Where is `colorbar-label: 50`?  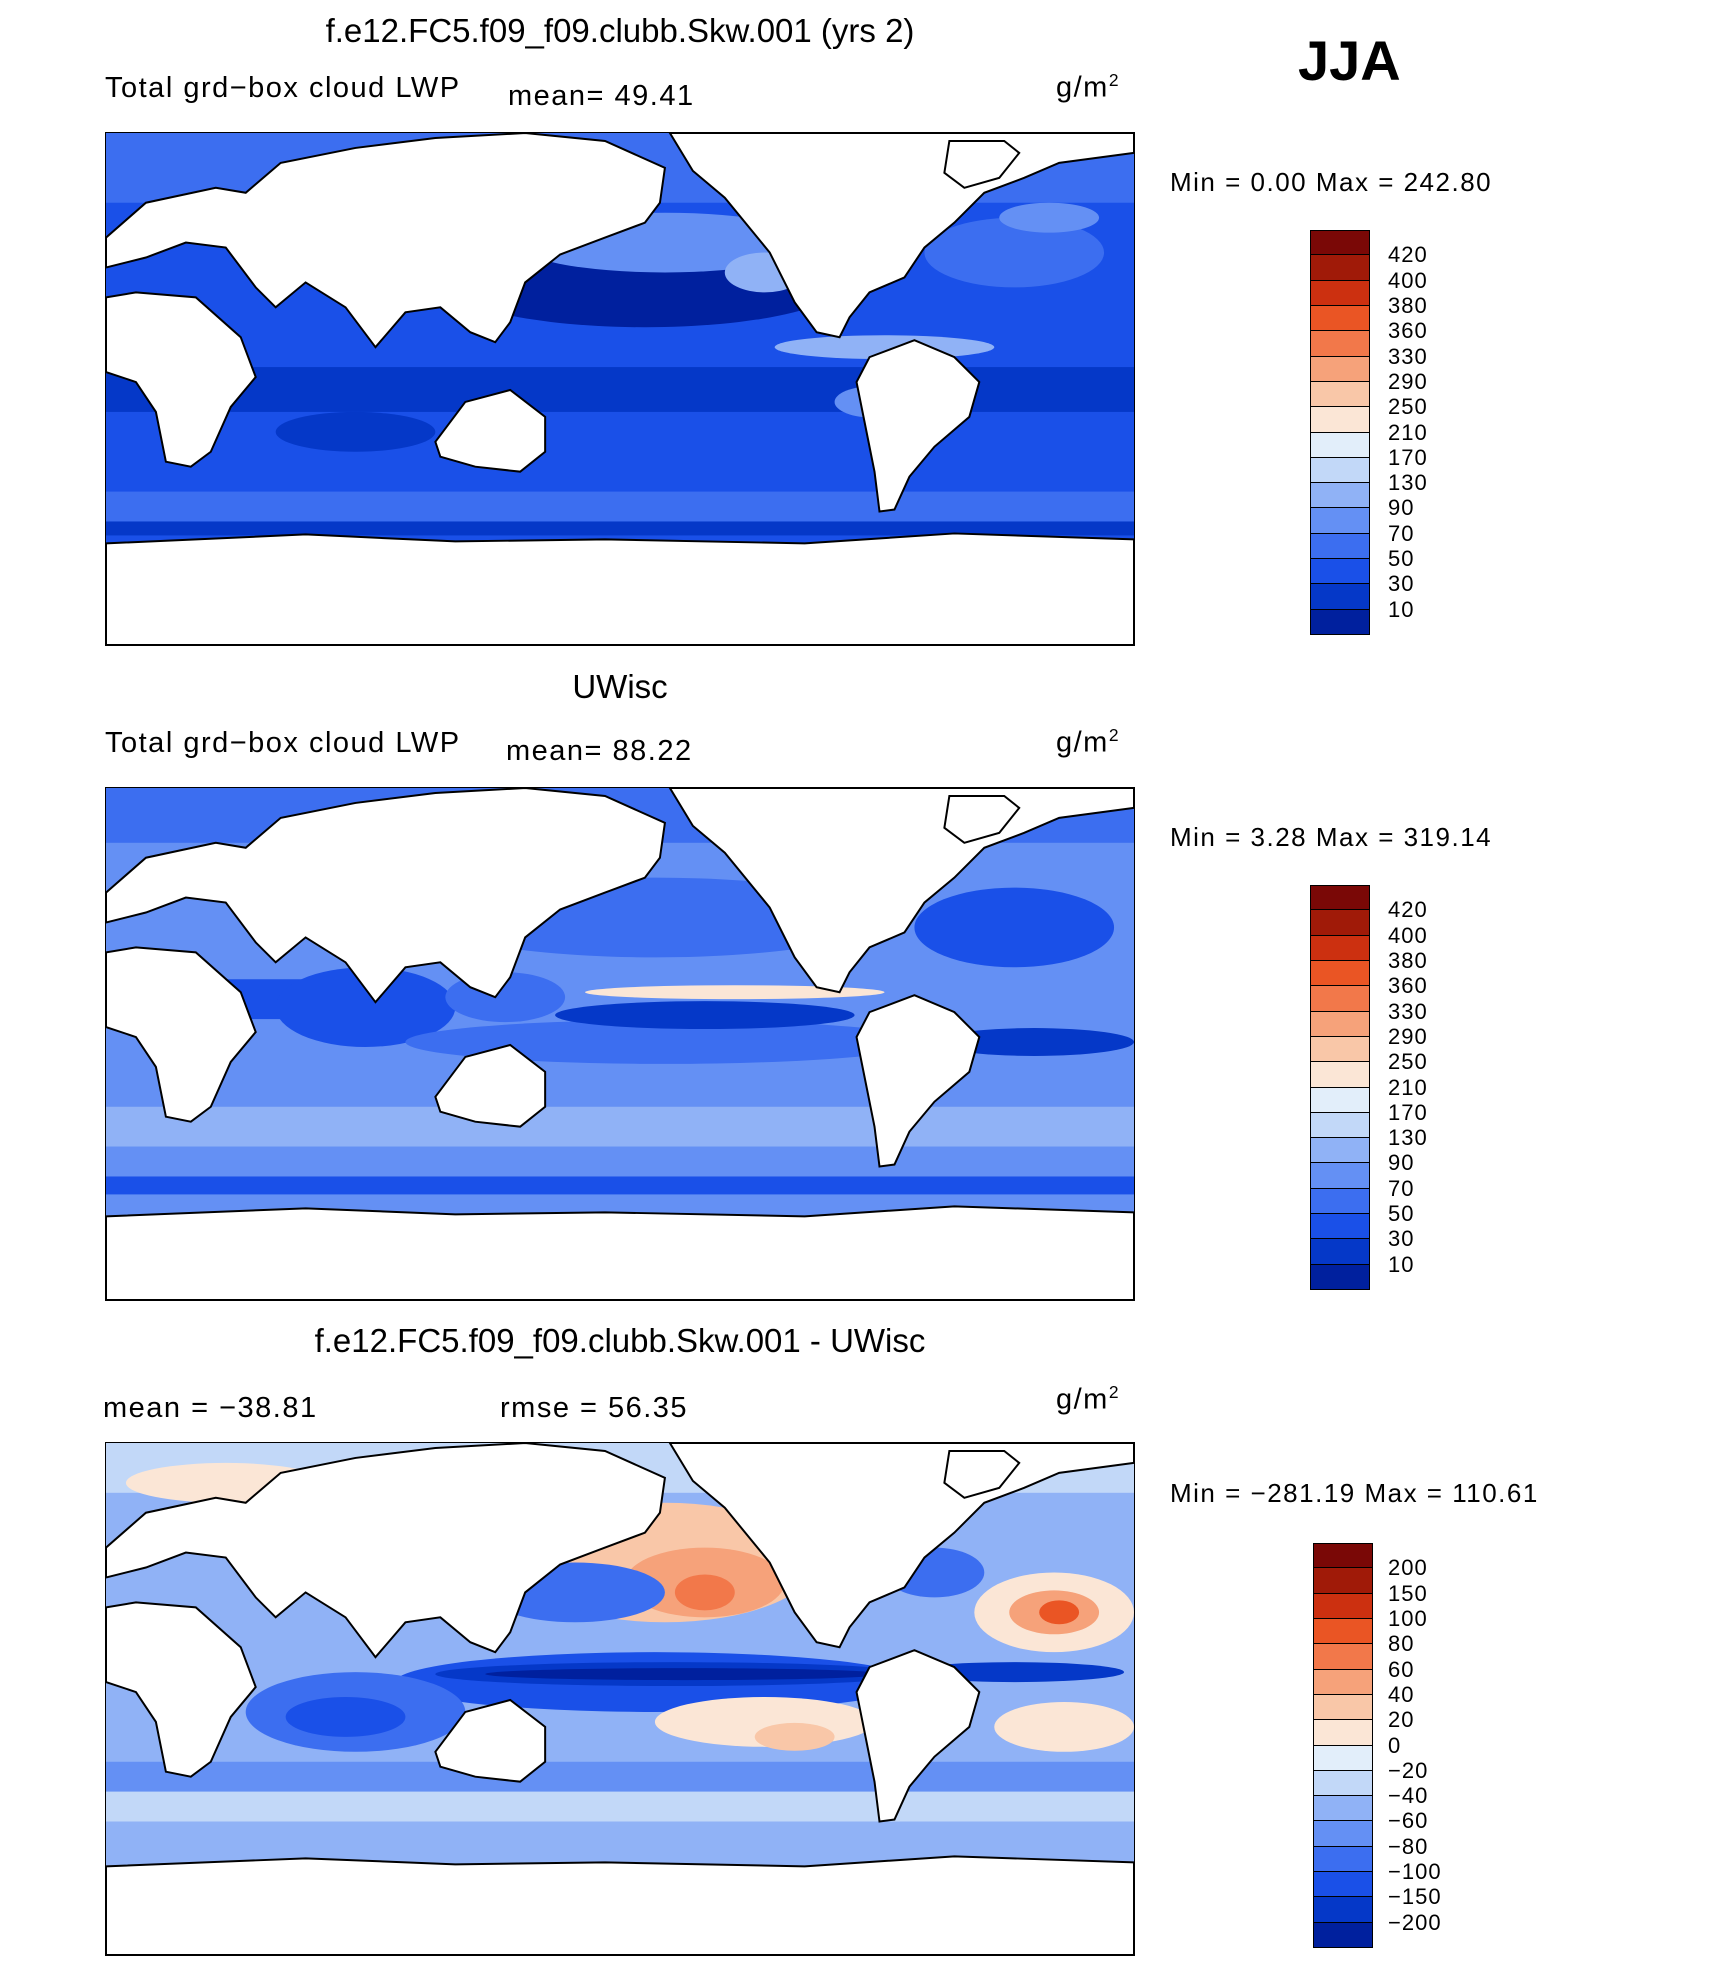 colorbar-label: 50 is located at coordinates (1401, 559).